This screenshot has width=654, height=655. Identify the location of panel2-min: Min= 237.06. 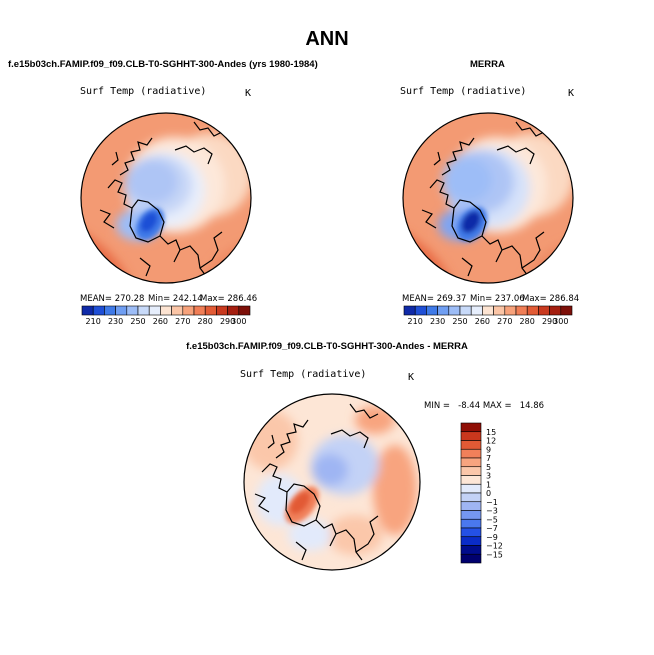
(497, 299).